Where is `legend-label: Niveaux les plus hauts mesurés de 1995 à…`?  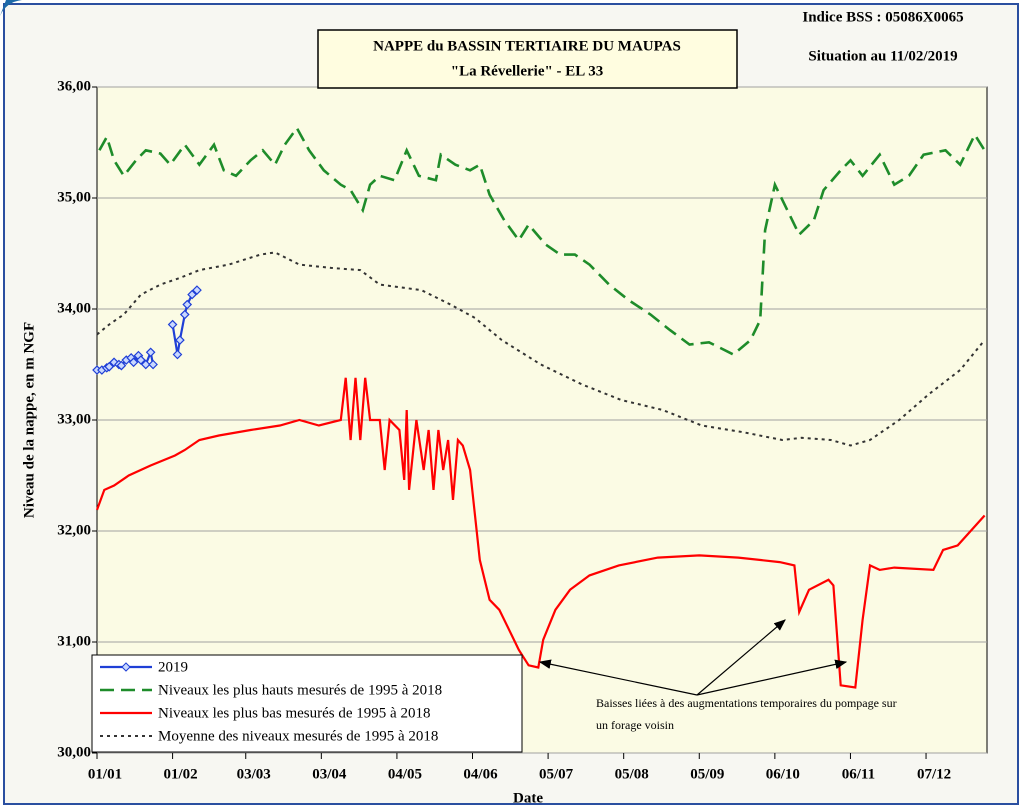
legend-label: Niveaux les plus hauts mesurés de 1995 à… is located at coordinates (300, 690).